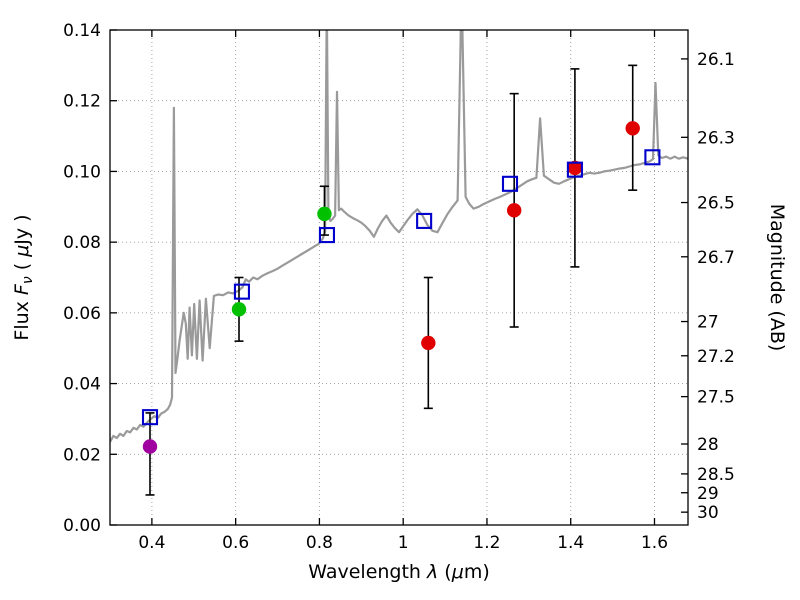 The height and width of the screenshot is (600, 800). Describe the element at coordinates (716, 138) in the screenshot. I see `y-tick-label-right: 26.3` at that location.